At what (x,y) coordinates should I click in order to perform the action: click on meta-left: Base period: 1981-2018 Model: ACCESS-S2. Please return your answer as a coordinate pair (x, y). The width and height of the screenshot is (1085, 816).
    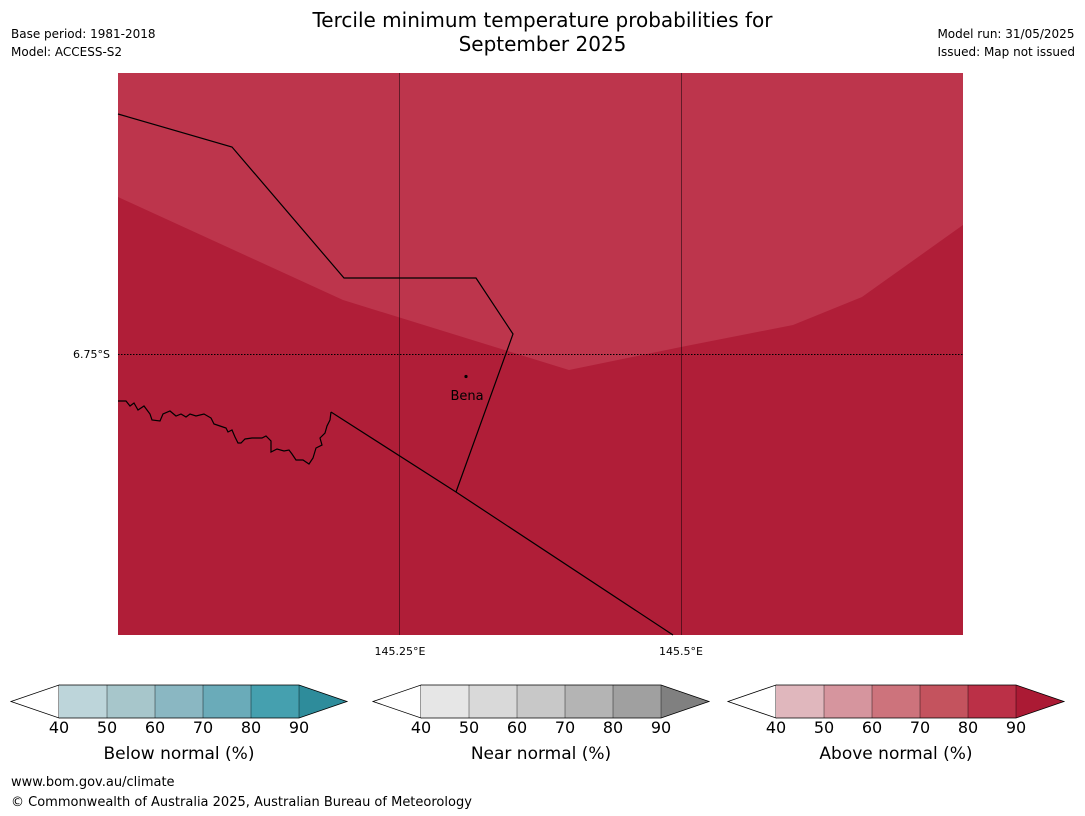
    Looking at the image, I should click on (83, 43).